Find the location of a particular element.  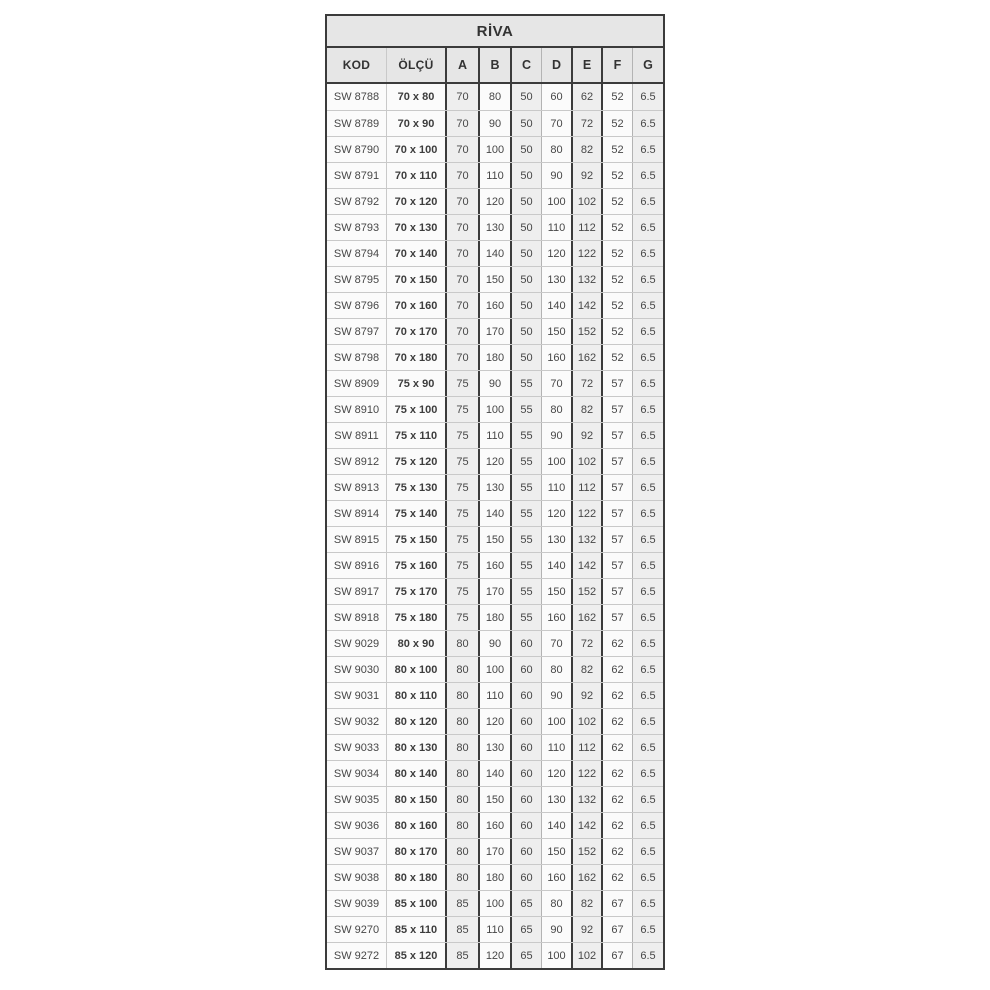

value-d-cell: 150 is located at coordinates (557, 591).